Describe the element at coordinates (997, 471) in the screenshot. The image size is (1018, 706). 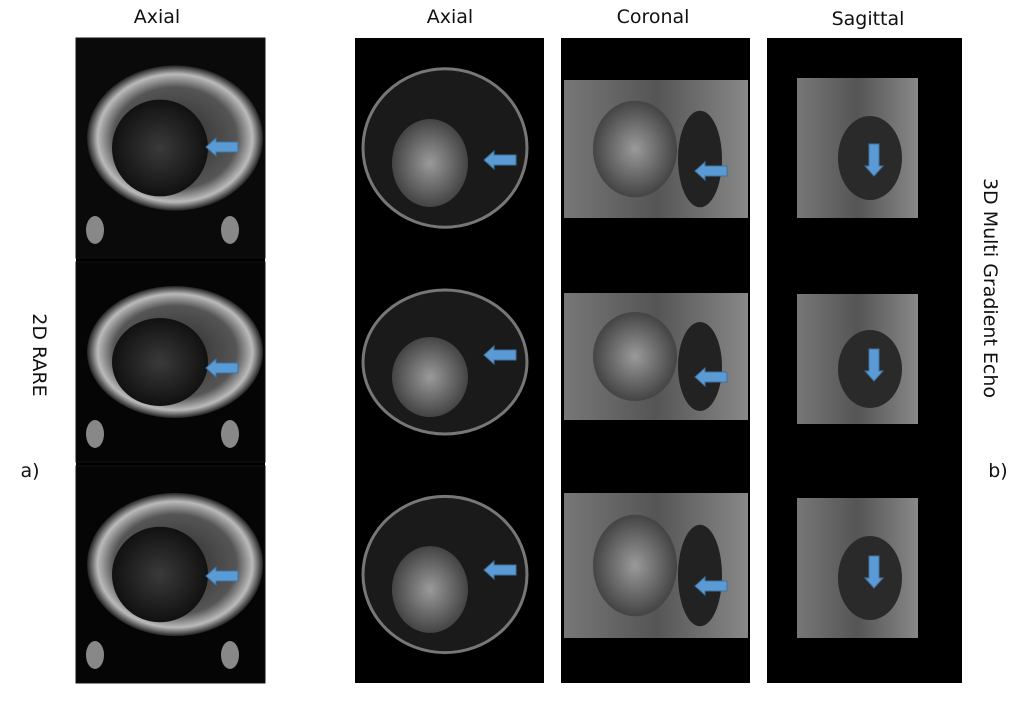
I see `panel-label: b)` at that location.